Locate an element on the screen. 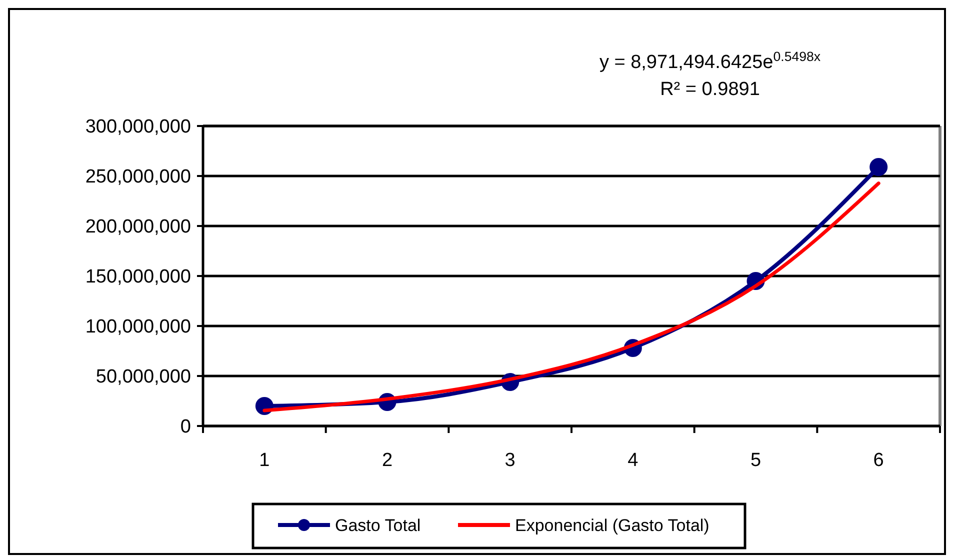  y-tick-label: 300,000,000 is located at coordinates (138, 127).